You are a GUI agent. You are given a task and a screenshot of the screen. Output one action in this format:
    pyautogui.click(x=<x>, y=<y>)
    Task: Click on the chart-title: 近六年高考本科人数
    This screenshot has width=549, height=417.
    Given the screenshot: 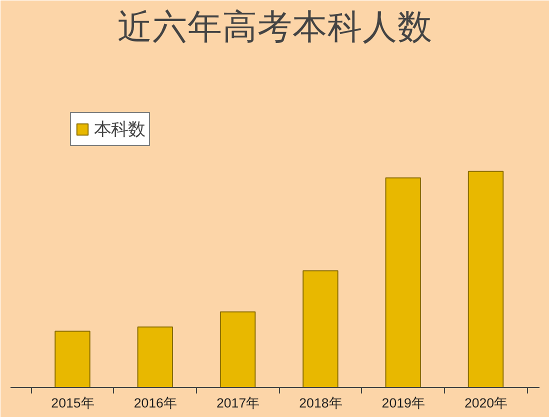 What is the action you would take?
    pyautogui.click(x=275, y=28)
    